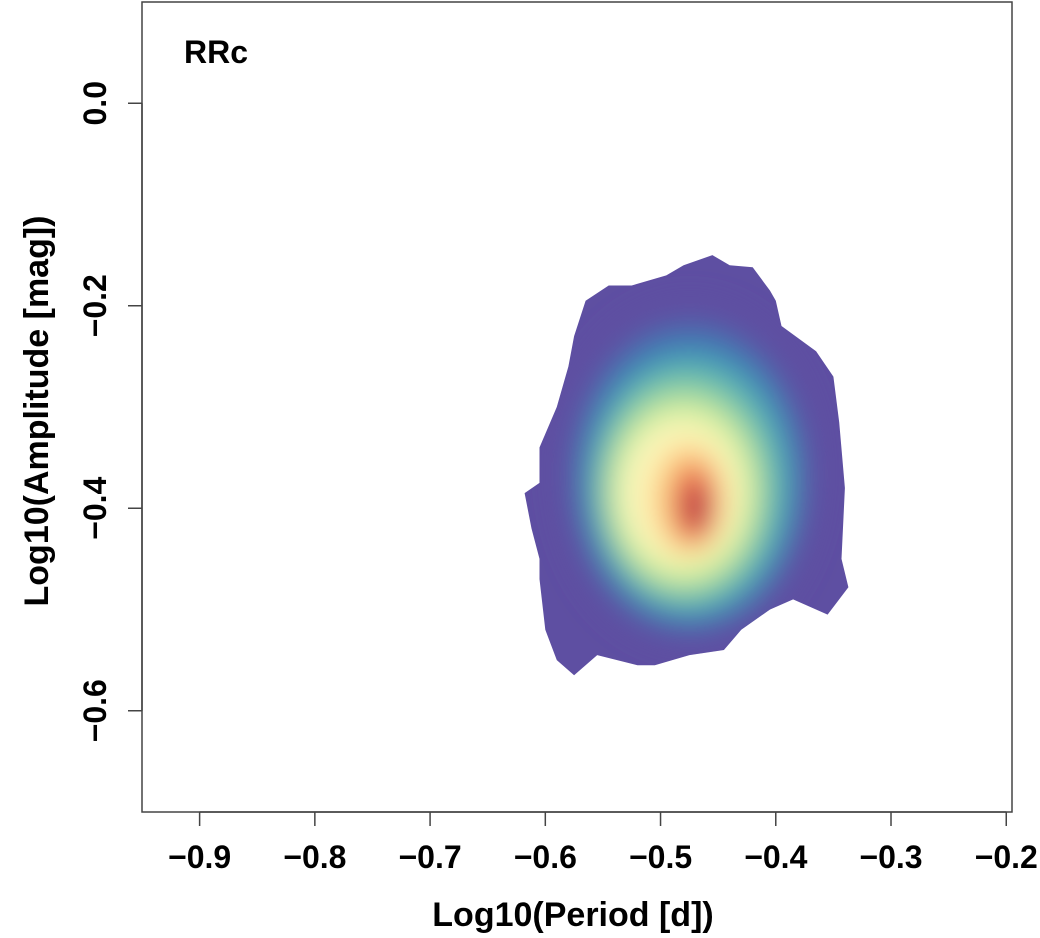 The image size is (1040, 938). I want to click on x-tick-label: −0.3, so click(890, 857).